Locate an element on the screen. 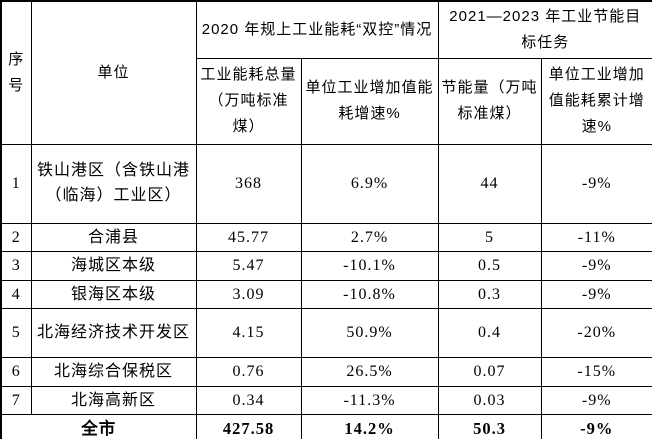 This screenshot has width=652, height=439. row-index: 2 is located at coordinates (16, 237).